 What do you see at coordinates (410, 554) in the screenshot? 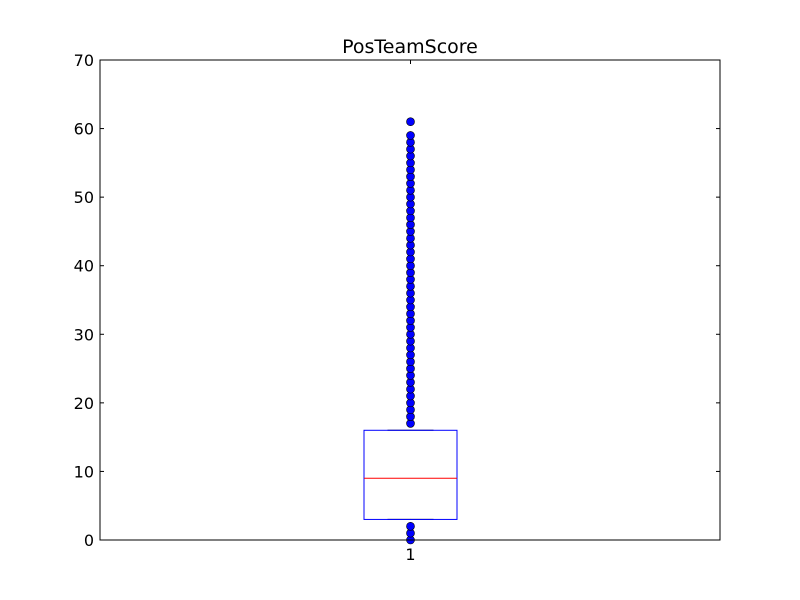
I see `x-tick-label: 1` at bounding box center [410, 554].